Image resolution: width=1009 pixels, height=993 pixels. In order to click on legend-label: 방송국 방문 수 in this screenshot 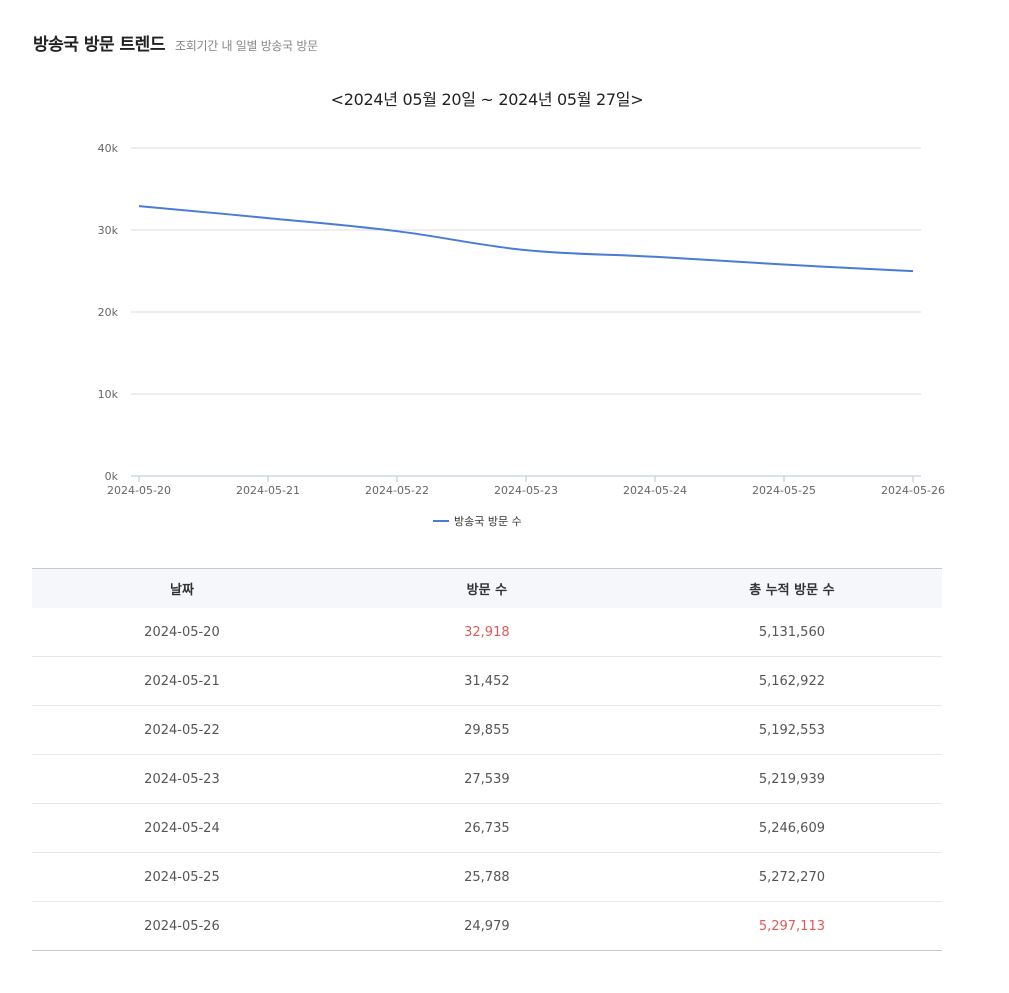, I will do `click(488, 521)`.